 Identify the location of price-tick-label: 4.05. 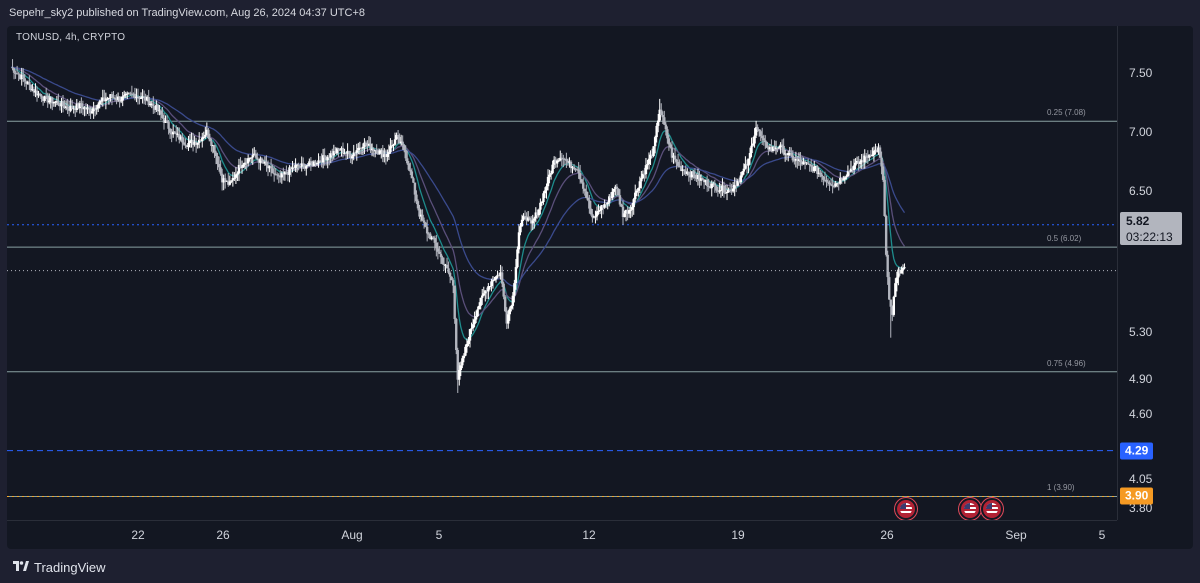
(1141, 478).